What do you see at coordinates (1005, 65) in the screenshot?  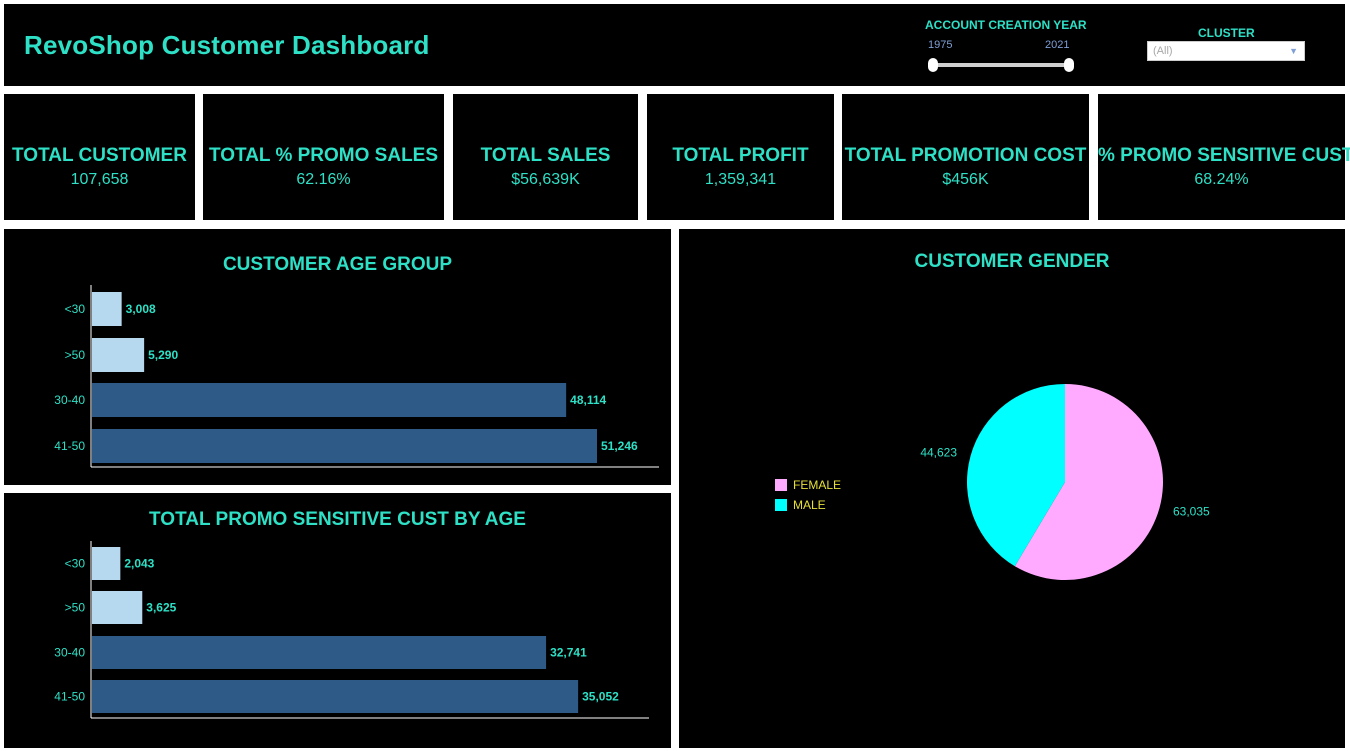 I see `year-range-slider` at bounding box center [1005, 65].